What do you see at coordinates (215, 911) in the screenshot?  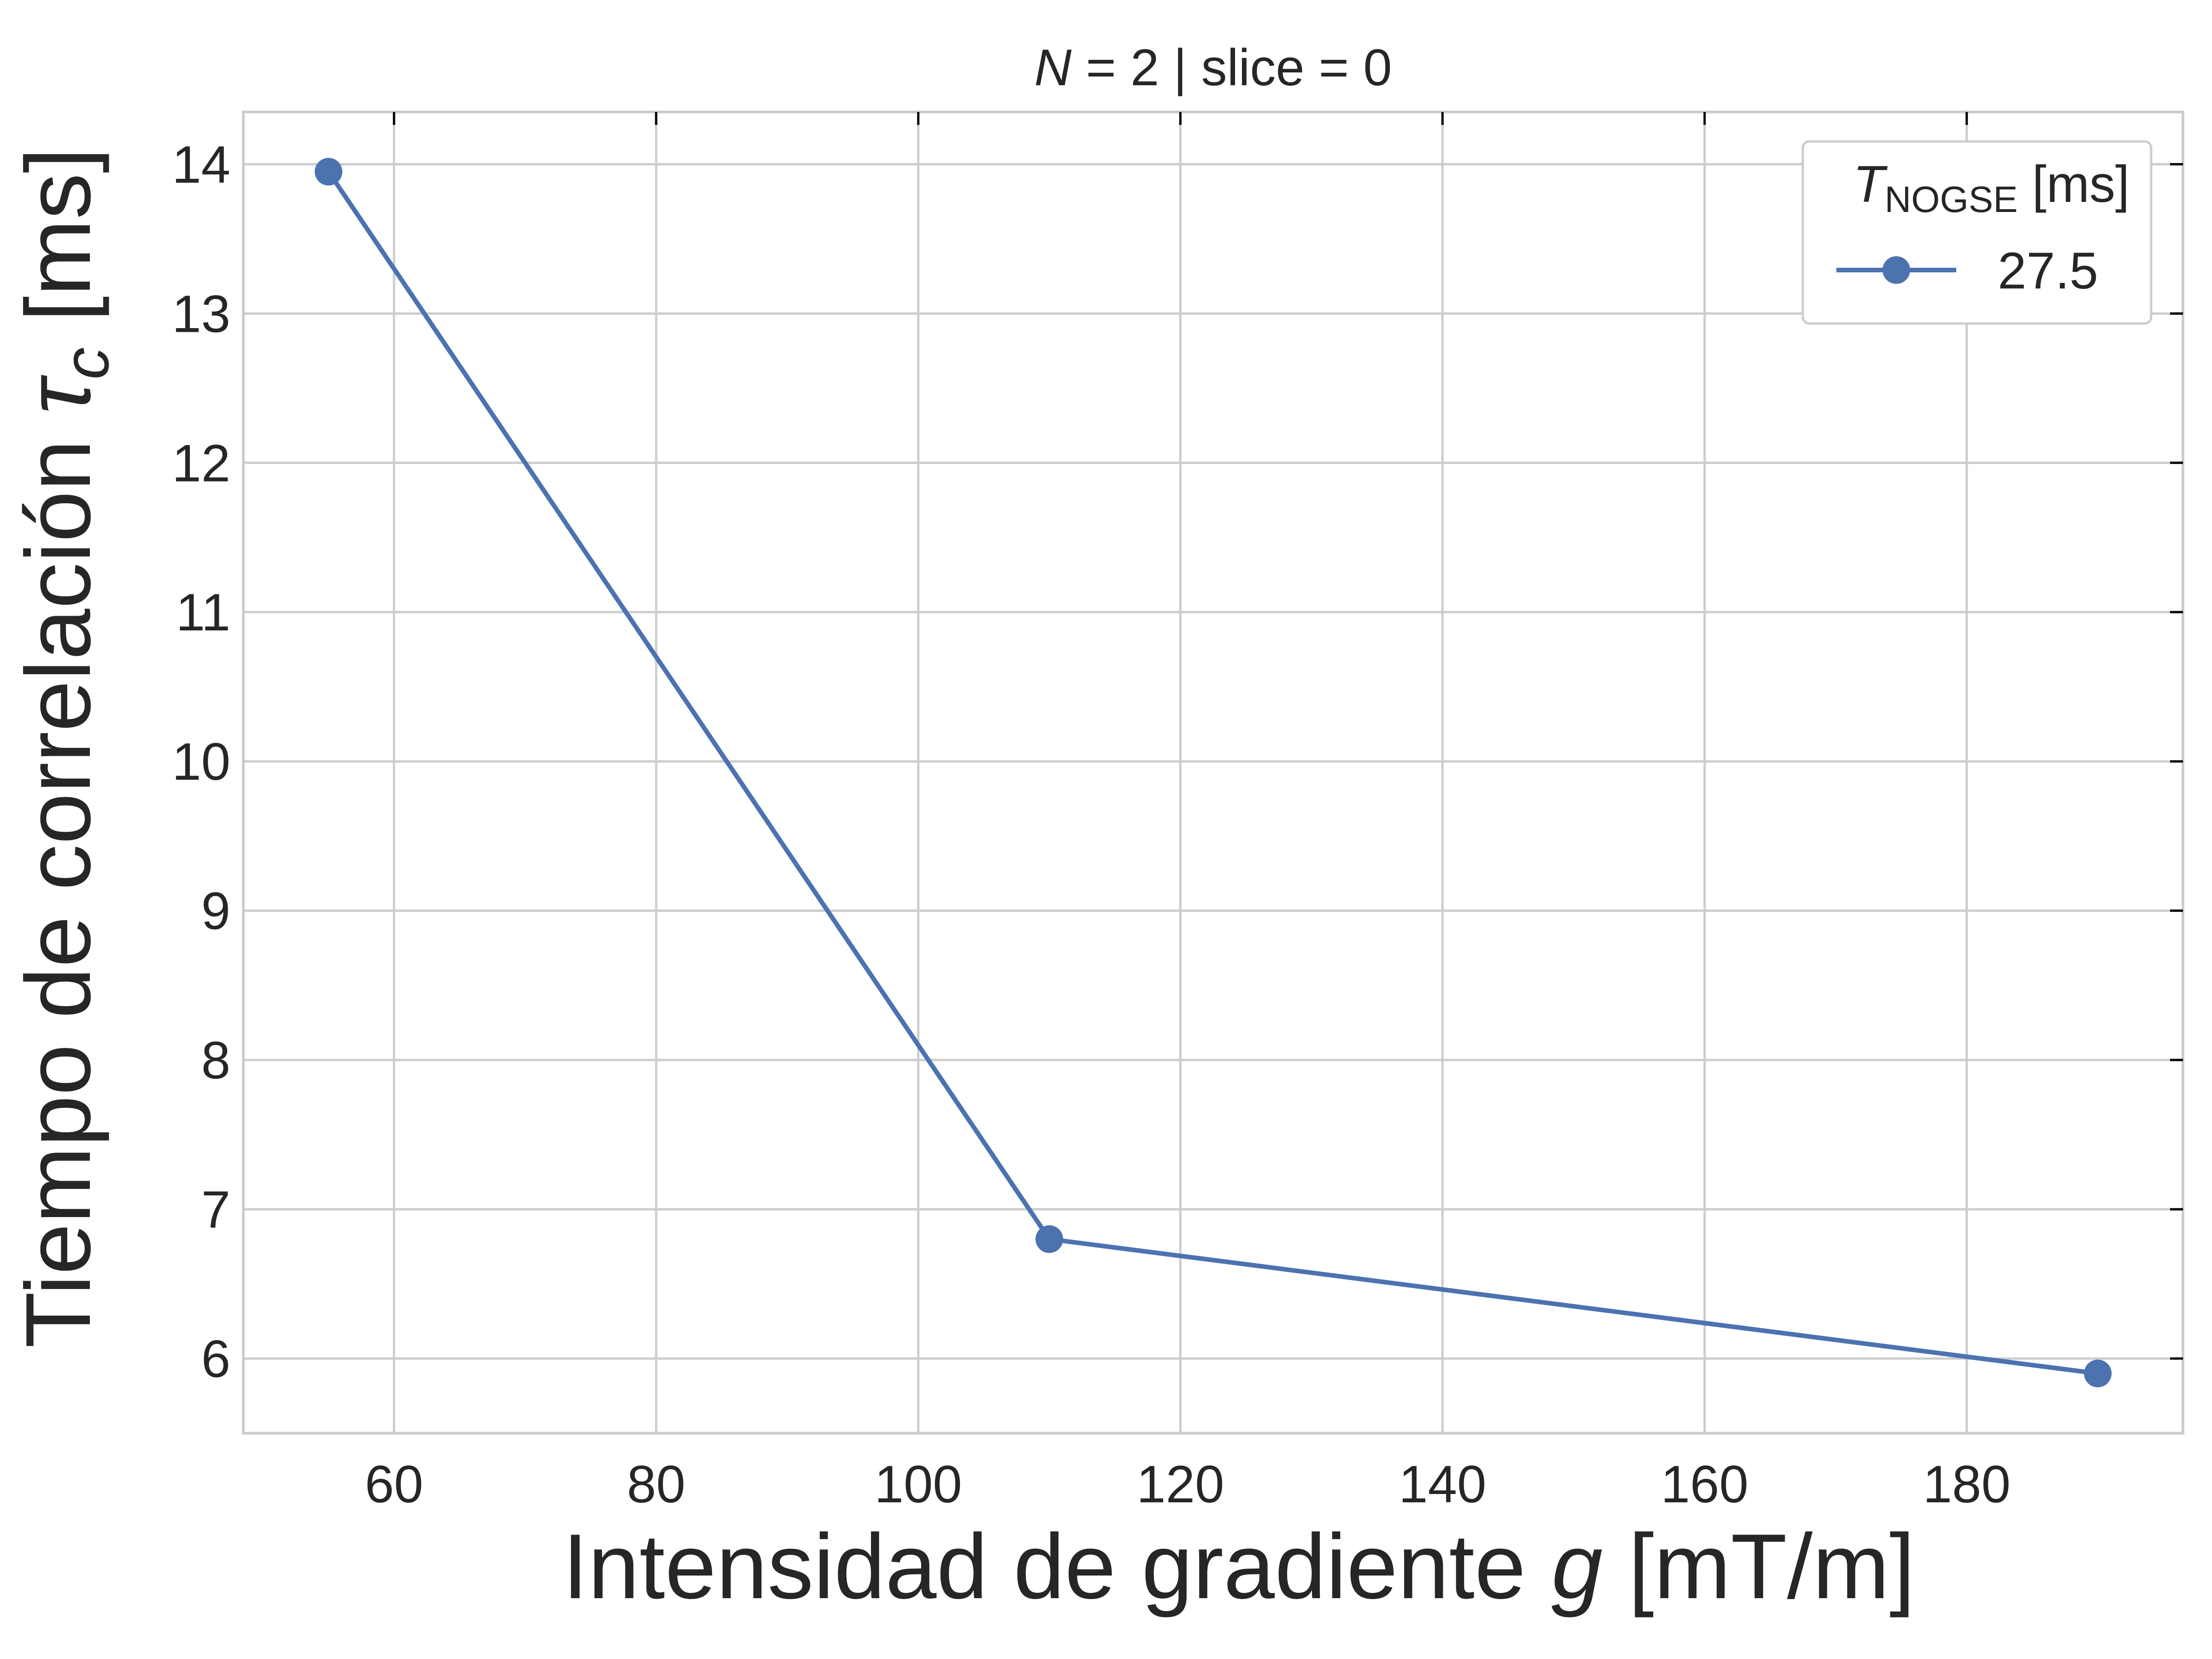 I see `y-tick-label: 9` at bounding box center [215, 911].